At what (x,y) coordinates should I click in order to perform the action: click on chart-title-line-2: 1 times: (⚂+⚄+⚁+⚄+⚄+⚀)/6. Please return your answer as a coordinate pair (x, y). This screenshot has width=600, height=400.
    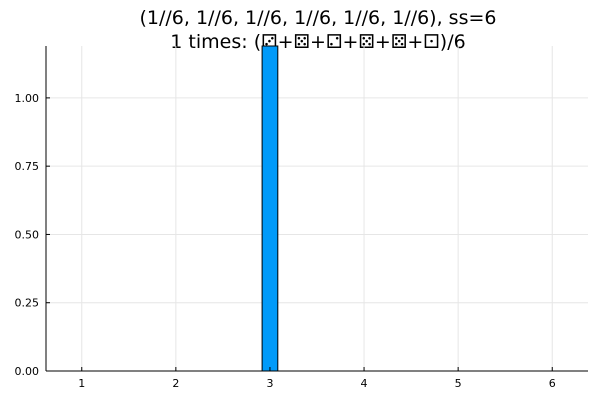
    Looking at the image, I should click on (317, 42).